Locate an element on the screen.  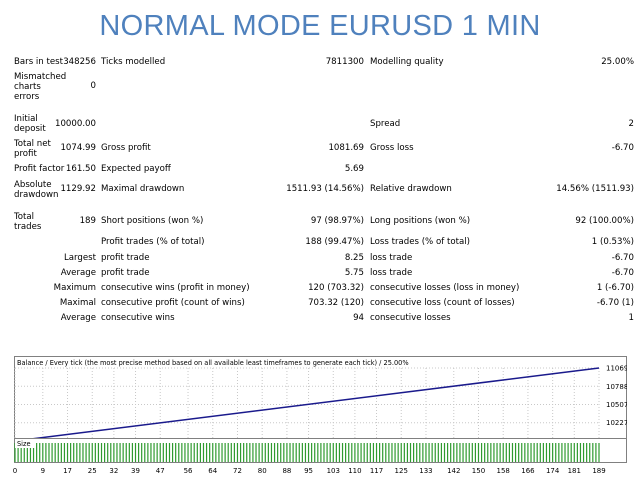
long-label: Long positions (won %) is located at coordinates (420, 221).